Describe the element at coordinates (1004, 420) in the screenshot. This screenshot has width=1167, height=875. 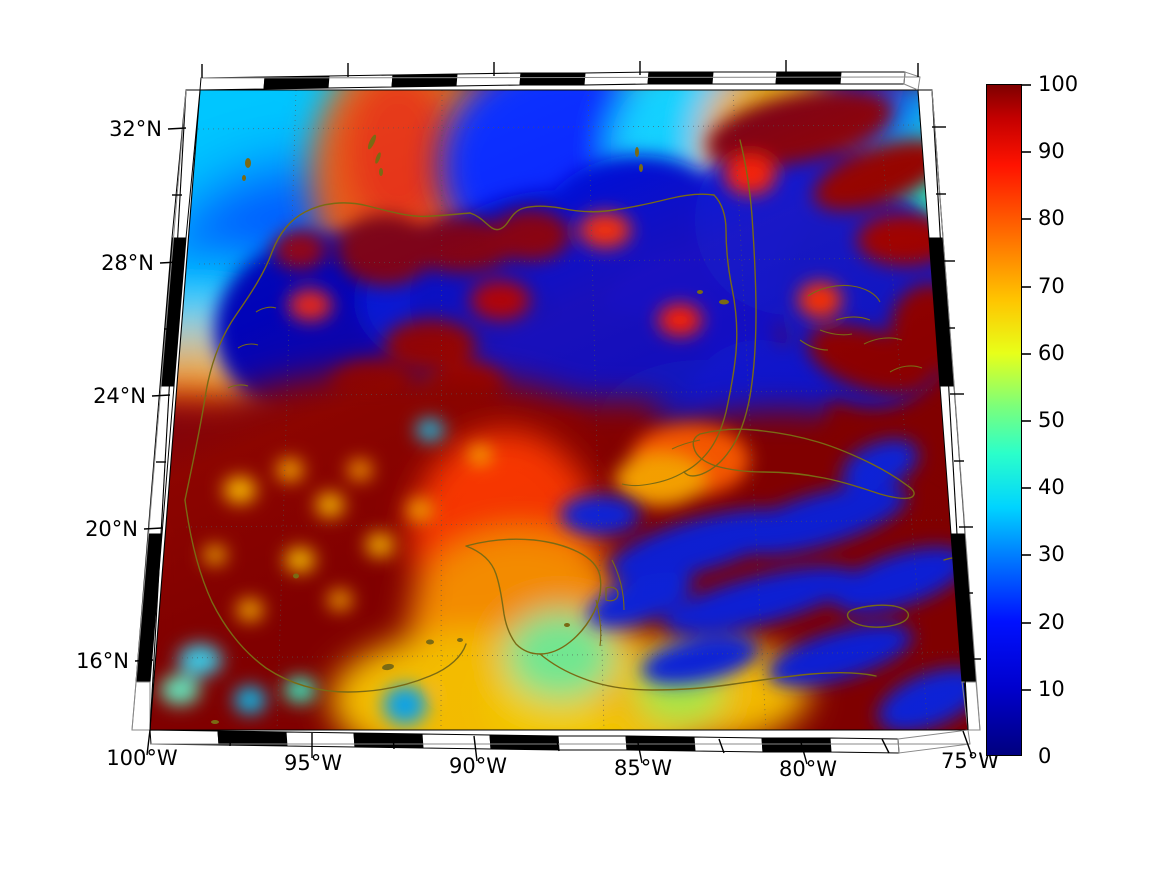
I see `colorbar-gradient` at that location.